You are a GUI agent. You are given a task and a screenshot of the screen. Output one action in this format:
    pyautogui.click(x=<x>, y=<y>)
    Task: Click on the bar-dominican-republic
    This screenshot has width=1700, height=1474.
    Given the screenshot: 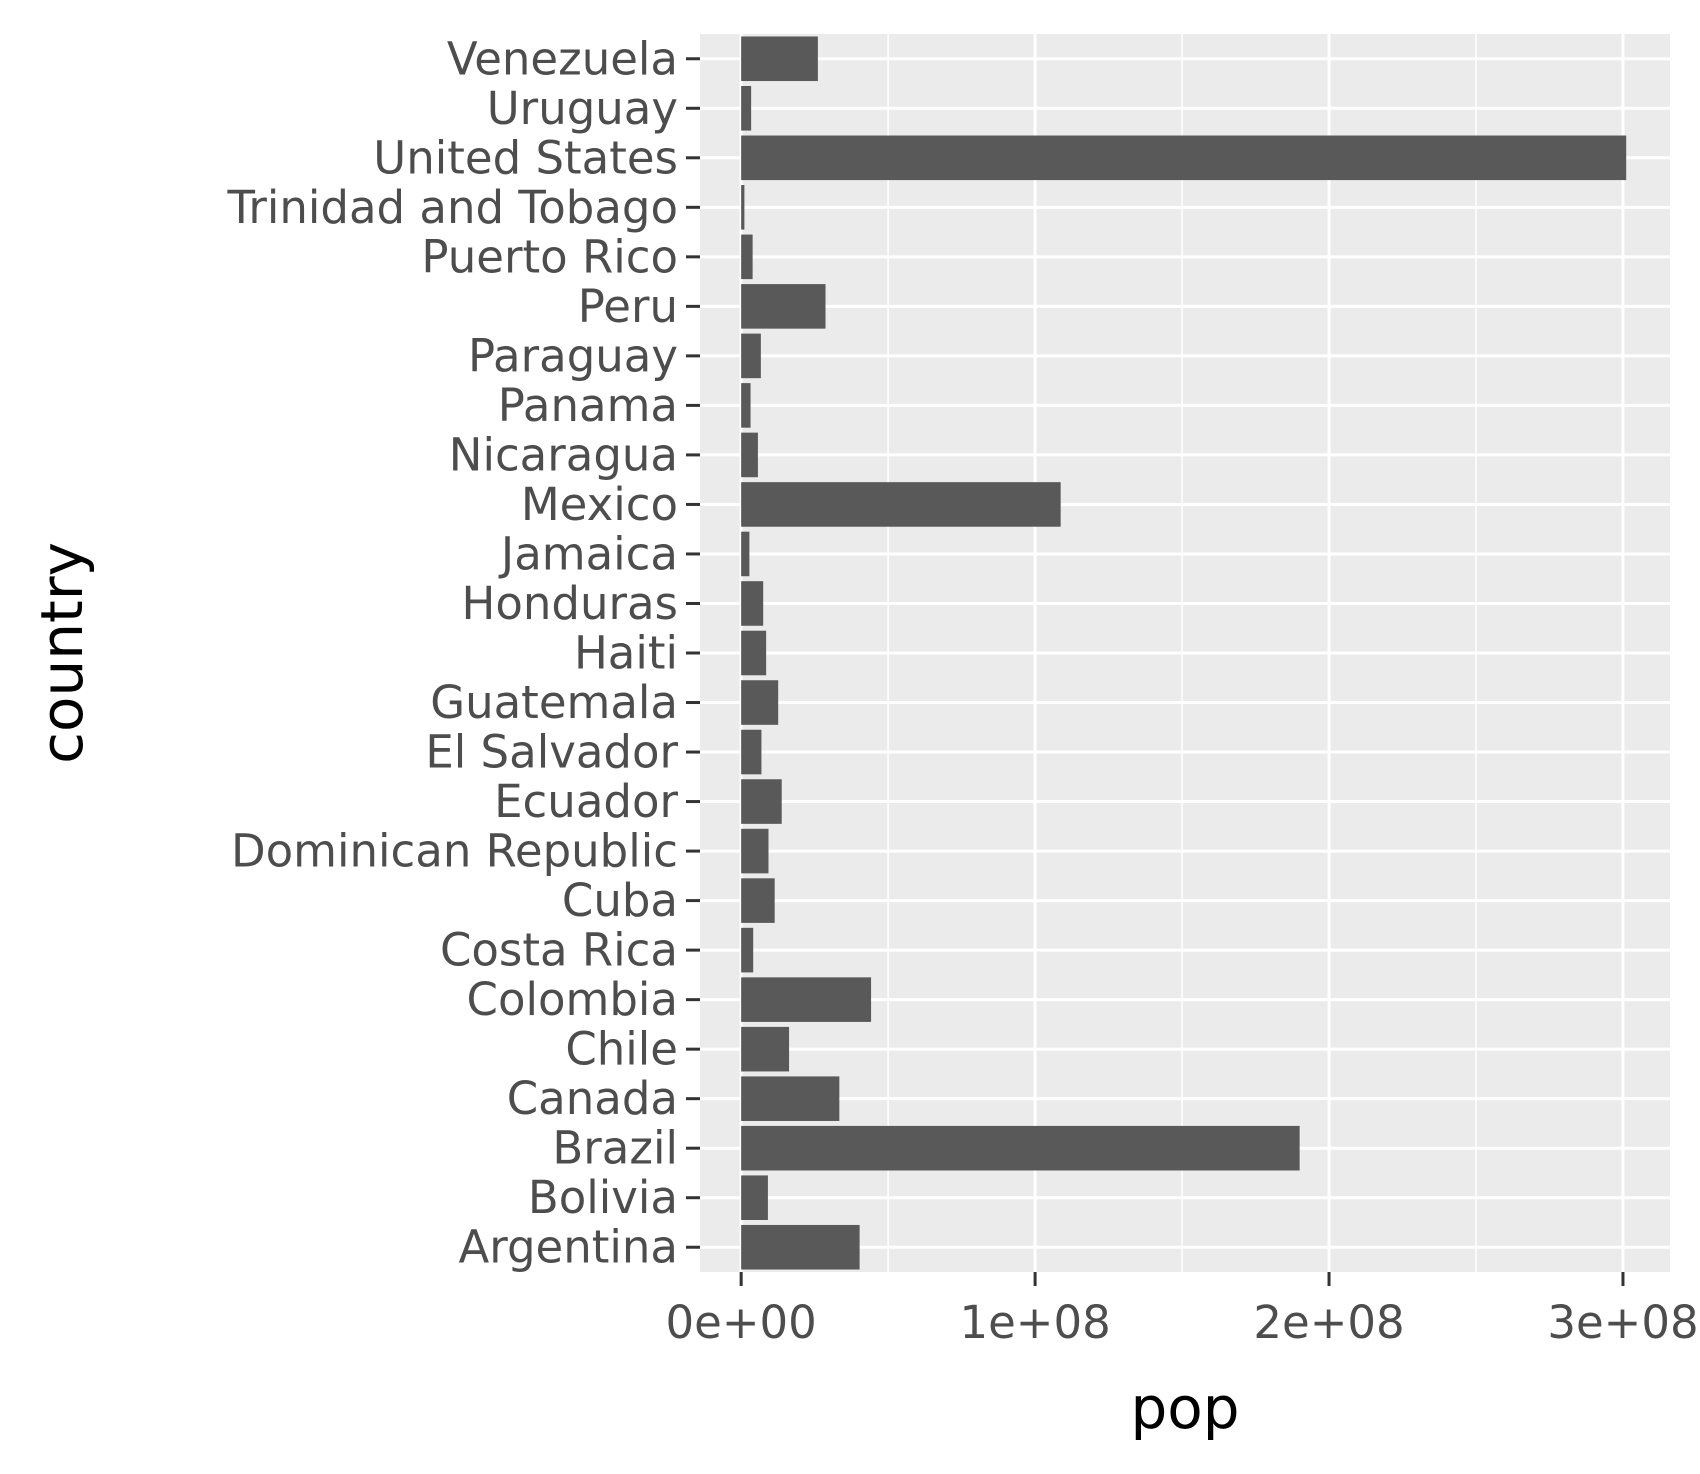 What is the action you would take?
    pyautogui.click(x=755, y=851)
    